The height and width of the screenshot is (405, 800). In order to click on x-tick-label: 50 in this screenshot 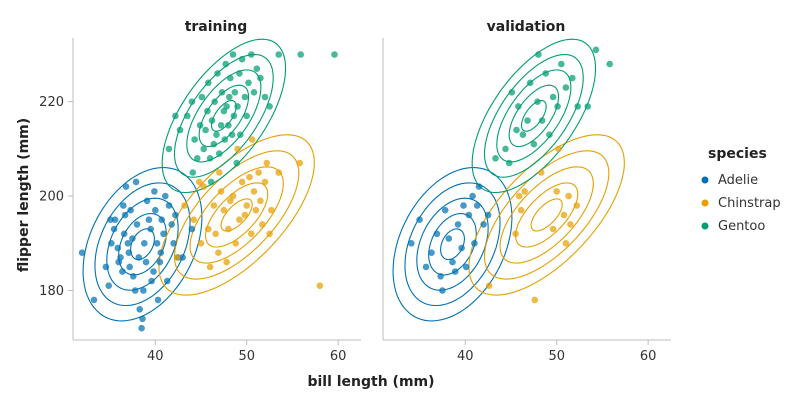, I will do `click(246, 356)`.